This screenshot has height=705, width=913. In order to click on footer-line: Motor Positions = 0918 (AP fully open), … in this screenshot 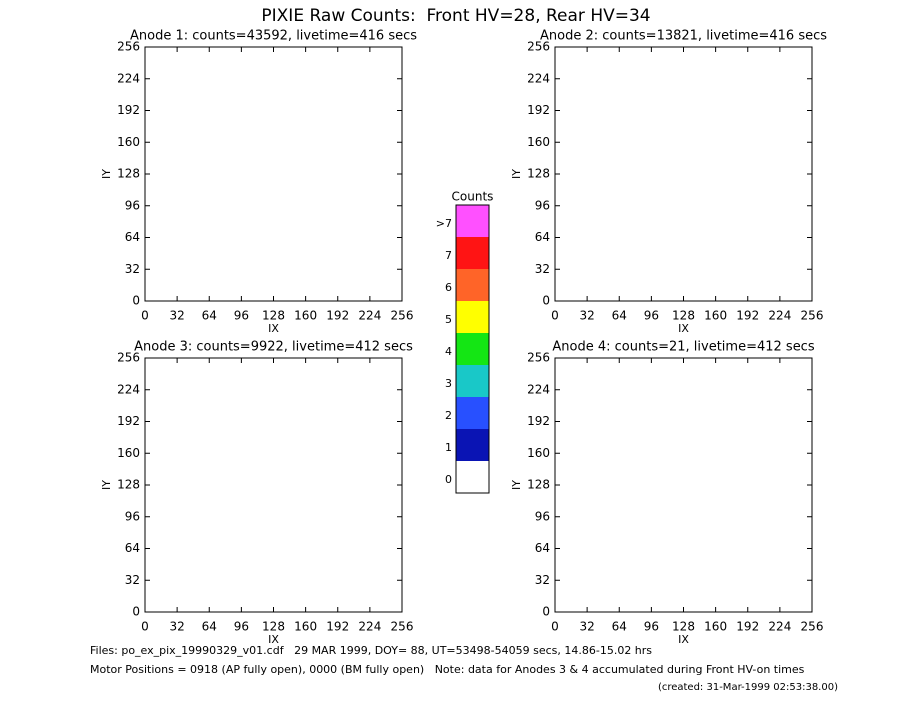, I will do `click(447, 669)`.